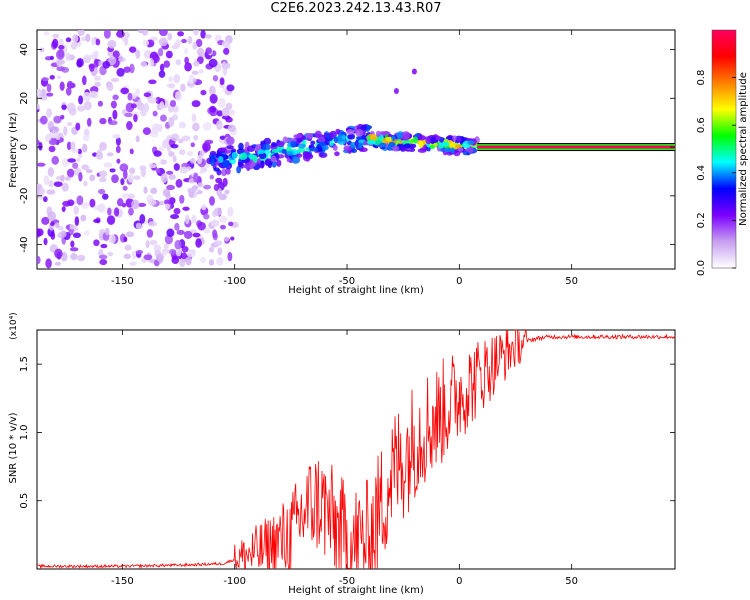 The height and width of the screenshot is (600, 750). Describe the element at coordinates (571, 281) in the screenshot. I see `x-tick-label: 50` at that location.